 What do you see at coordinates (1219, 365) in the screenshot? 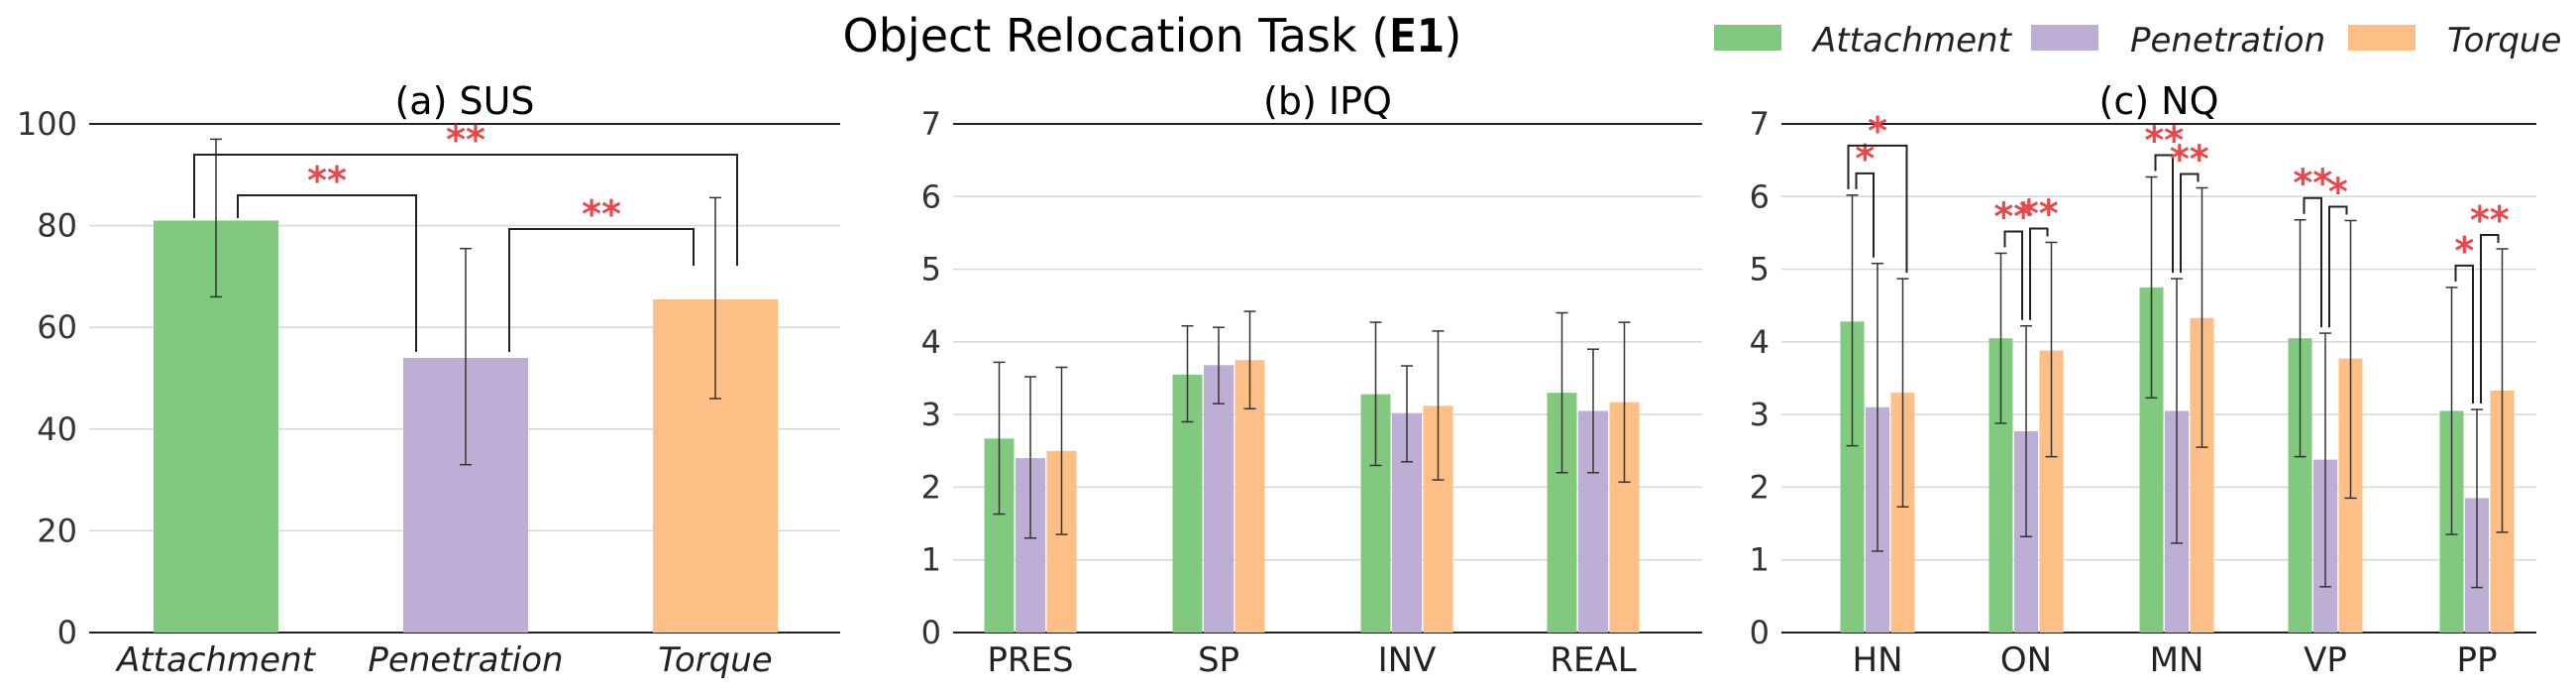
I see `error-bar-sp-penetration` at bounding box center [1219, 365].